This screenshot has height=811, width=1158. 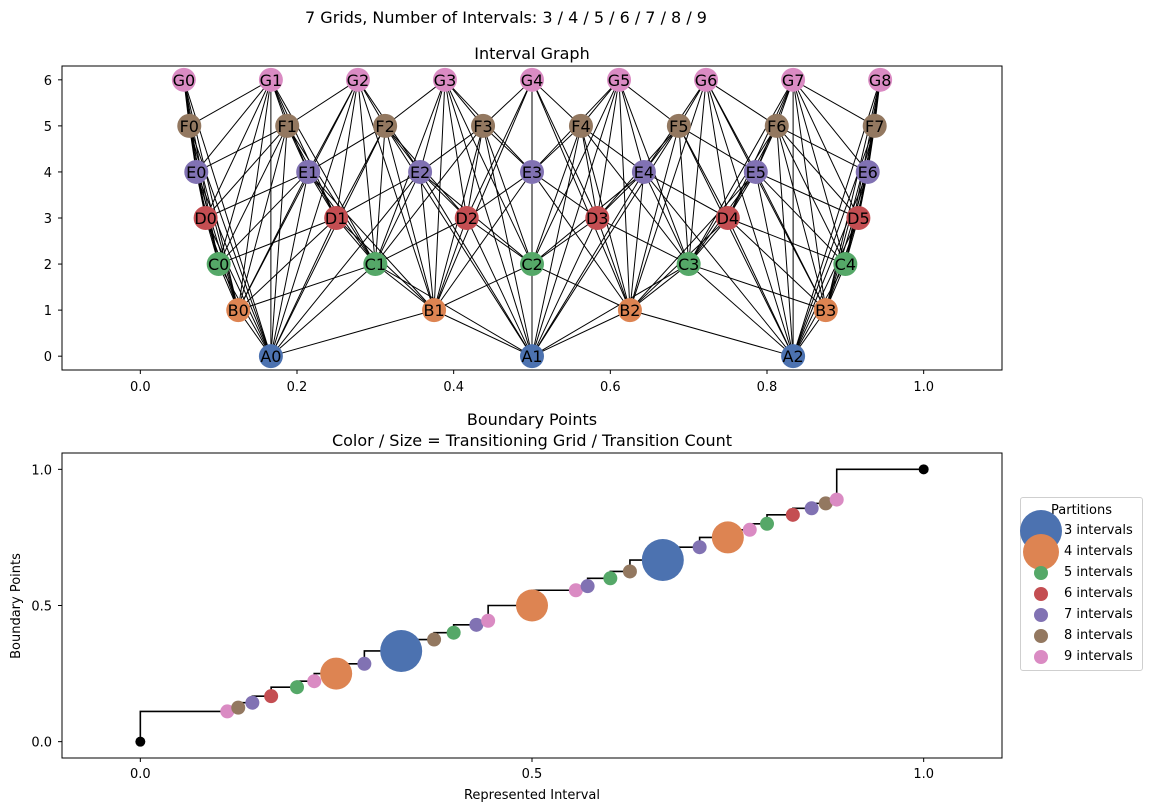 I want to click on graph-edge-A2-E4, so click(x=718, y=264).